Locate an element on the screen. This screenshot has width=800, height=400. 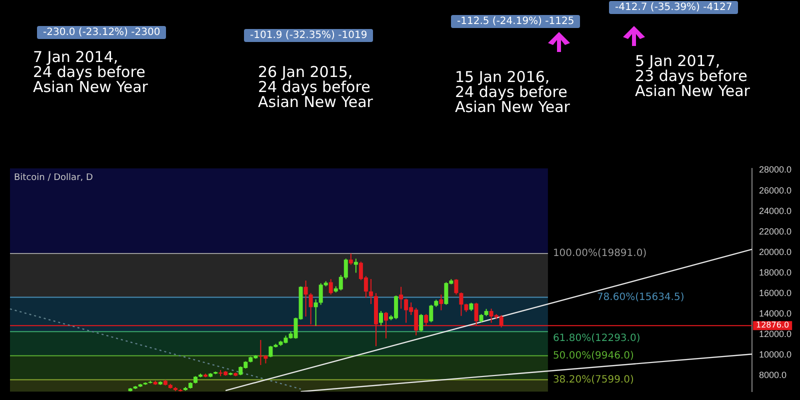
text: 15 Jan 2016, 24 days before Asian New Year is located at coordinates (512, 92).